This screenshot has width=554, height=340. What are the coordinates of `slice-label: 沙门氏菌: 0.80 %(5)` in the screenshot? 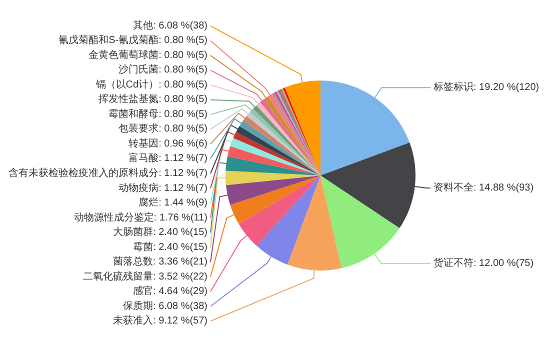 It's located at (163, 70).